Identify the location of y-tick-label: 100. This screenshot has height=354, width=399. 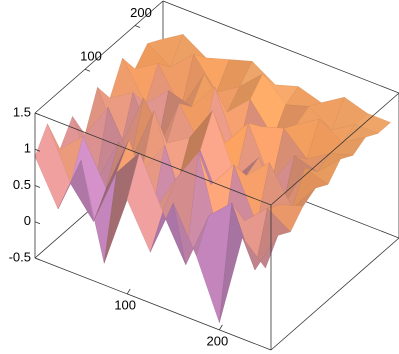
(91, 56).